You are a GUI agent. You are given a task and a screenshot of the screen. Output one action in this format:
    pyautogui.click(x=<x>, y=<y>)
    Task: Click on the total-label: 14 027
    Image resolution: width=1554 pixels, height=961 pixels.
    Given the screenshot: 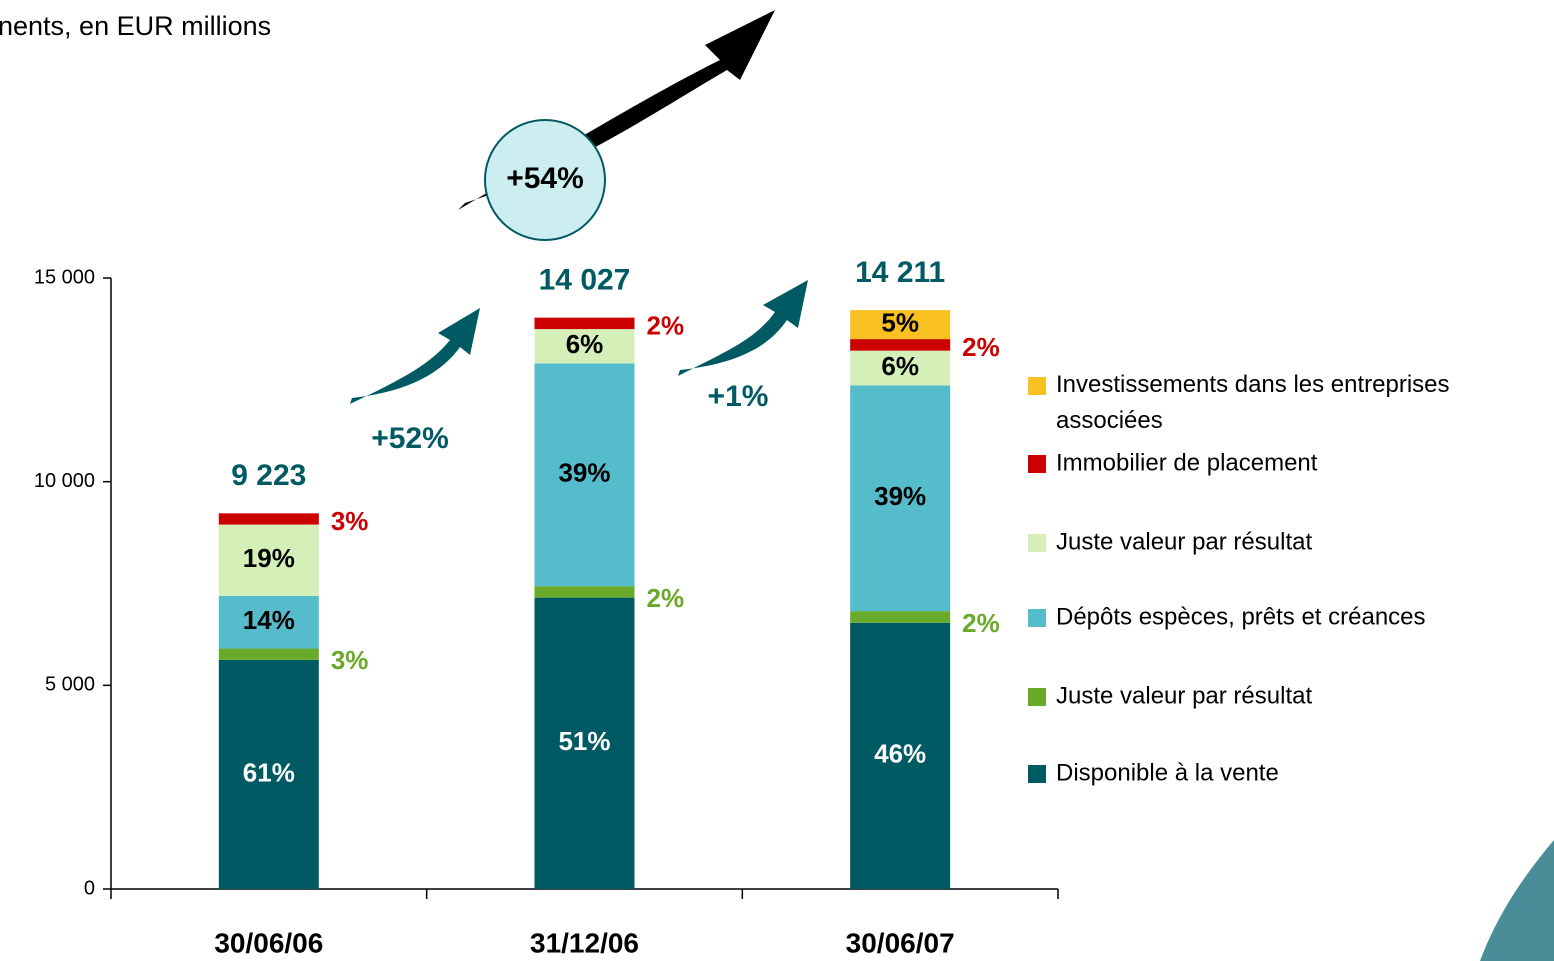 What is the action you would take?
    pyautogui.click(x=585, y=280)
    